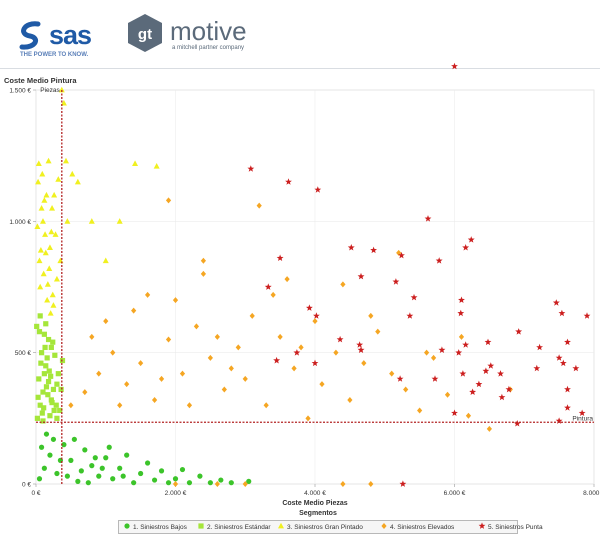 The image size is (600, 536). What do you see at coordinates (239, 527) in the screenshot?
I see `legend-label: 2. Siniestros Estándar` at bounding box center [239, 527].